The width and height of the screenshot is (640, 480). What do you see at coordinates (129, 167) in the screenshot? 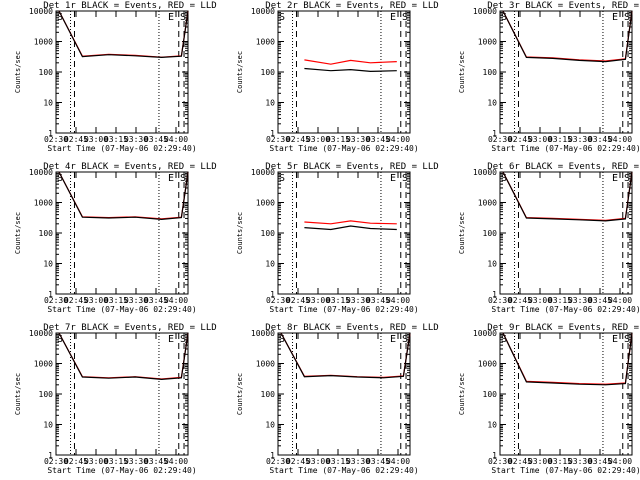
I see `chart-title: Det 4r BLACK = Events, RED = LLD` at bounding box center [129, 167].